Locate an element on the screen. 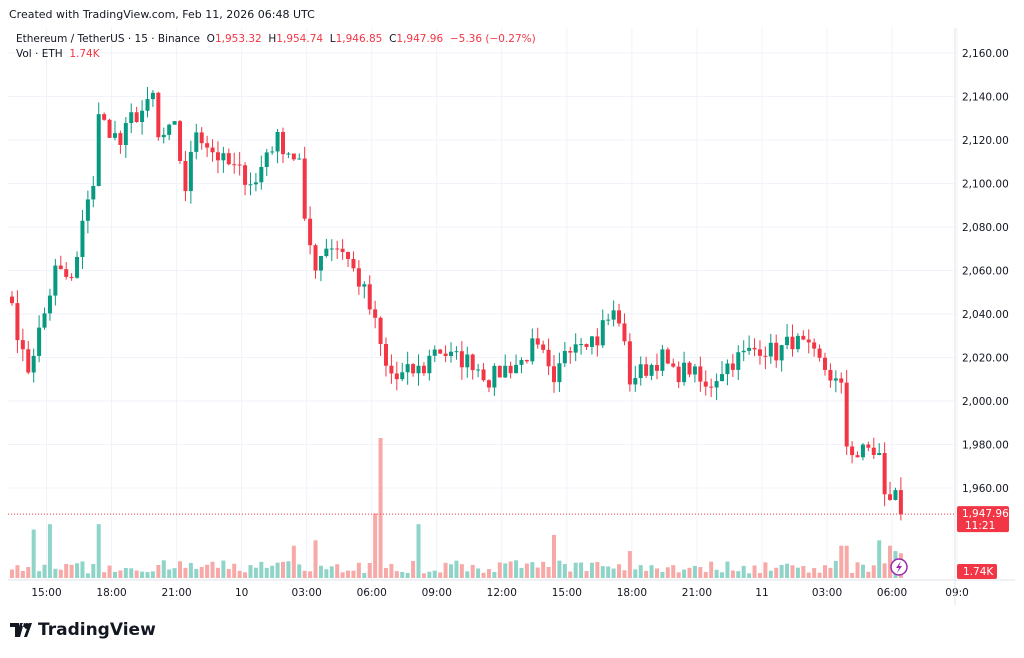  y-tick-label: 2,120.00 is located at coordinates (985, 141).